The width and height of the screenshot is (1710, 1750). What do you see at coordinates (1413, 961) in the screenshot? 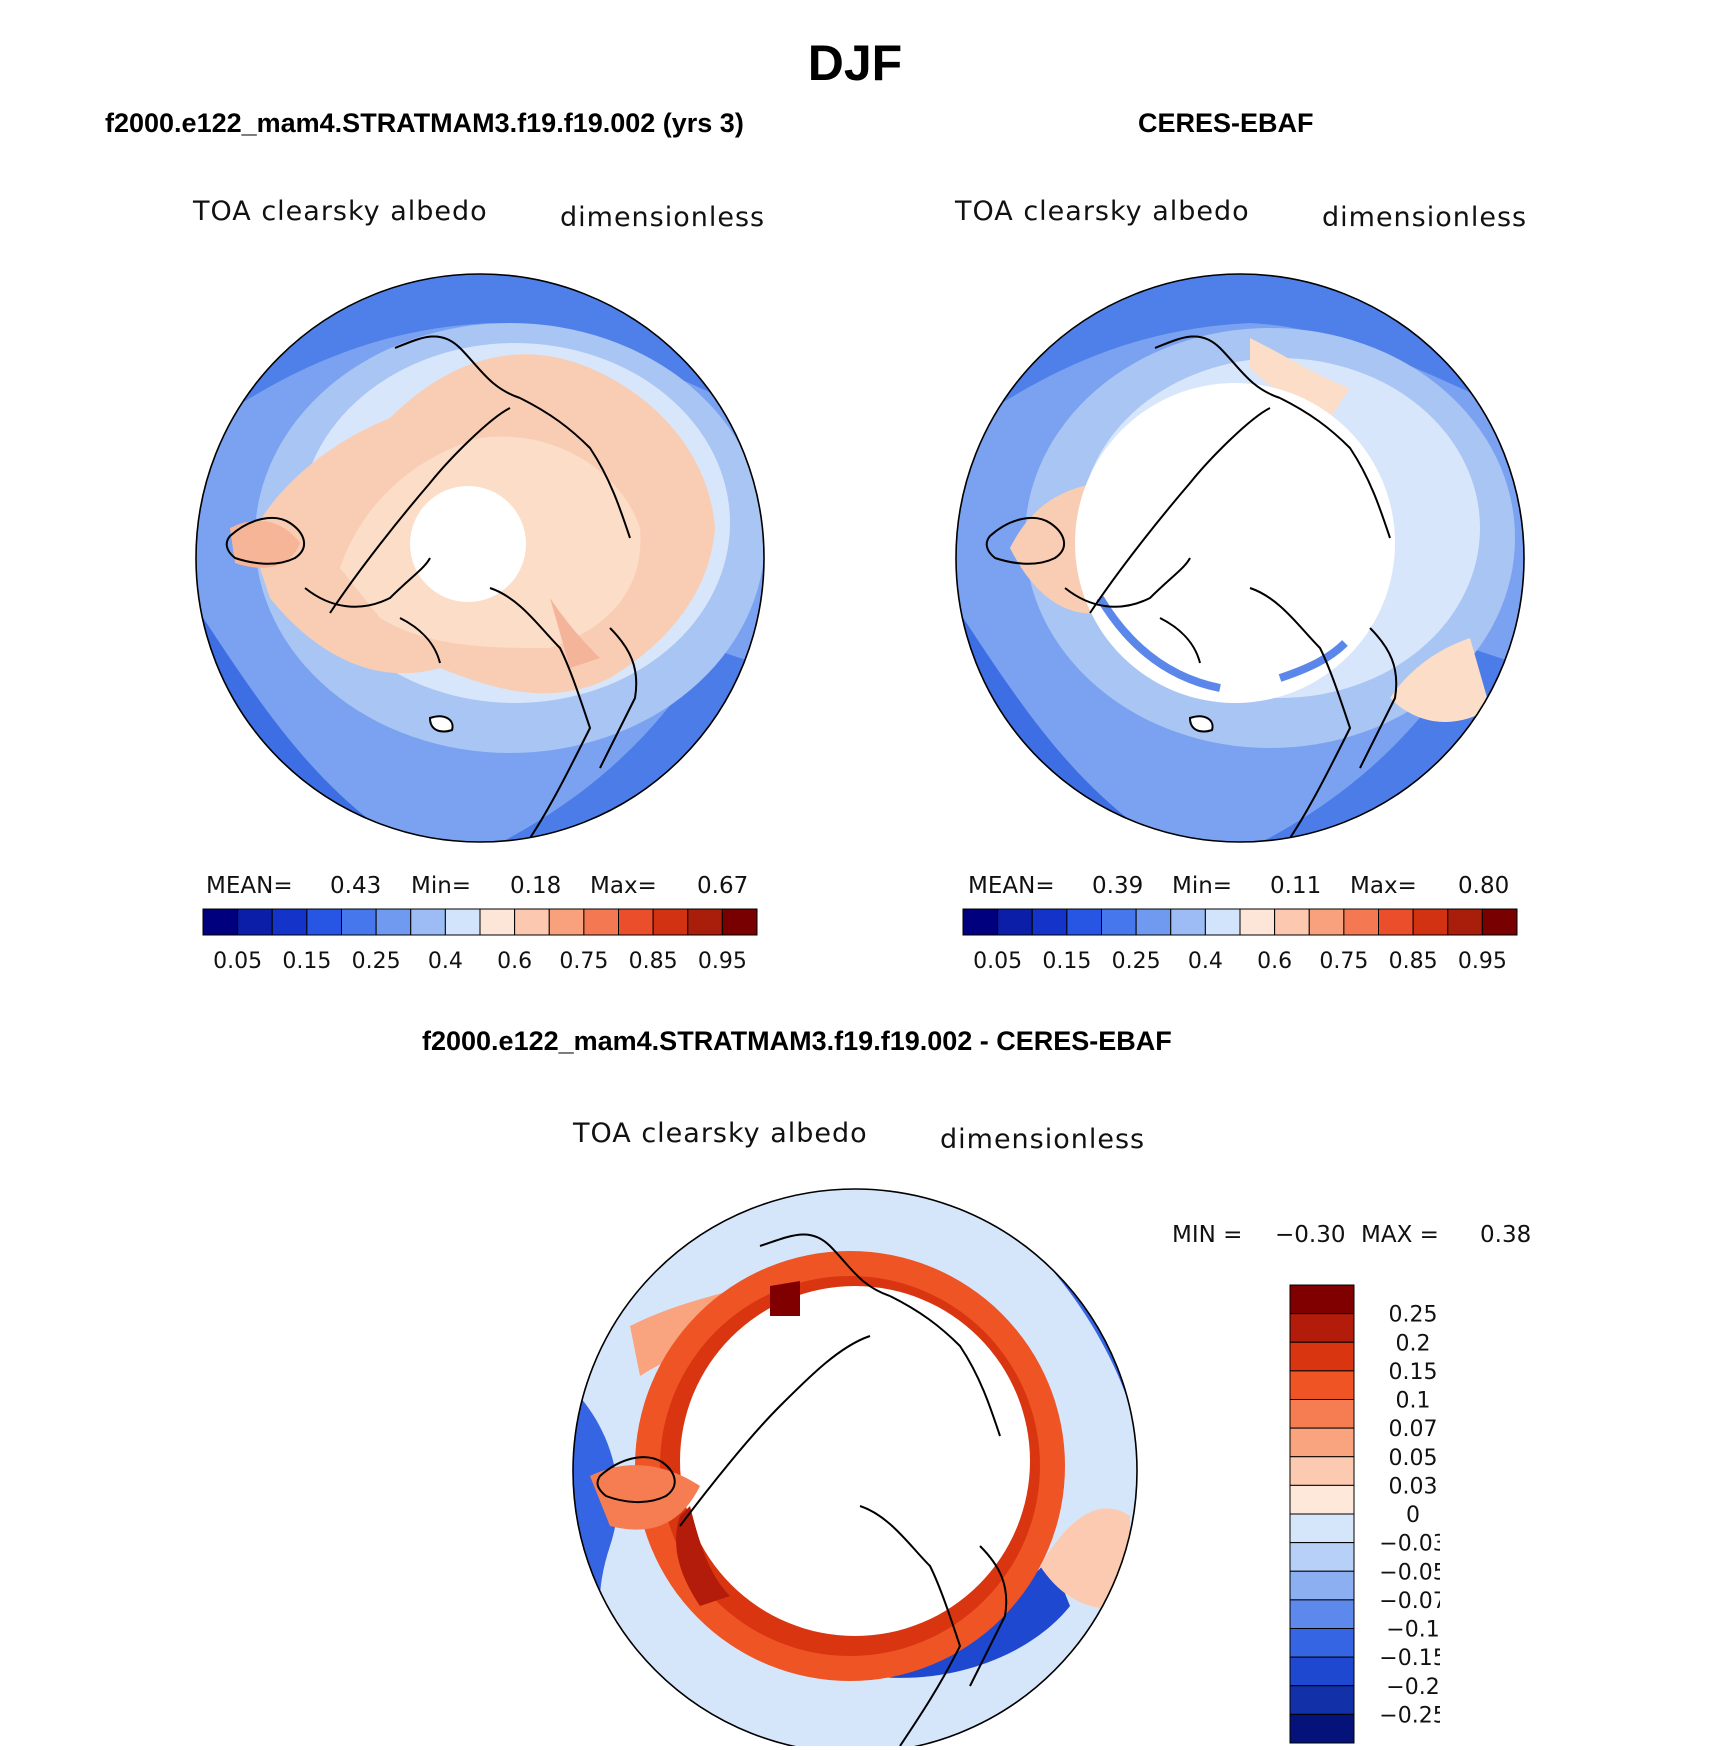
I see `obs-colorbar-tick-label: 0.85` at bounding box center [1413, 961].